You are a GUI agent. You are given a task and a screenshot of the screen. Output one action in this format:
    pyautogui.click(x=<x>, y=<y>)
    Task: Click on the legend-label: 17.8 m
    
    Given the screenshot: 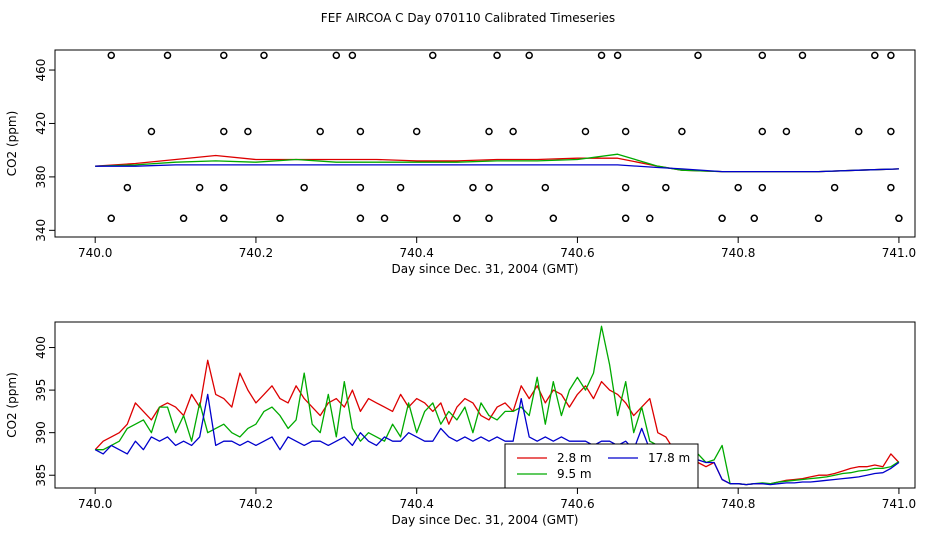 What is the action you would take?
    pyautogui.click(x=669, y=458)
    